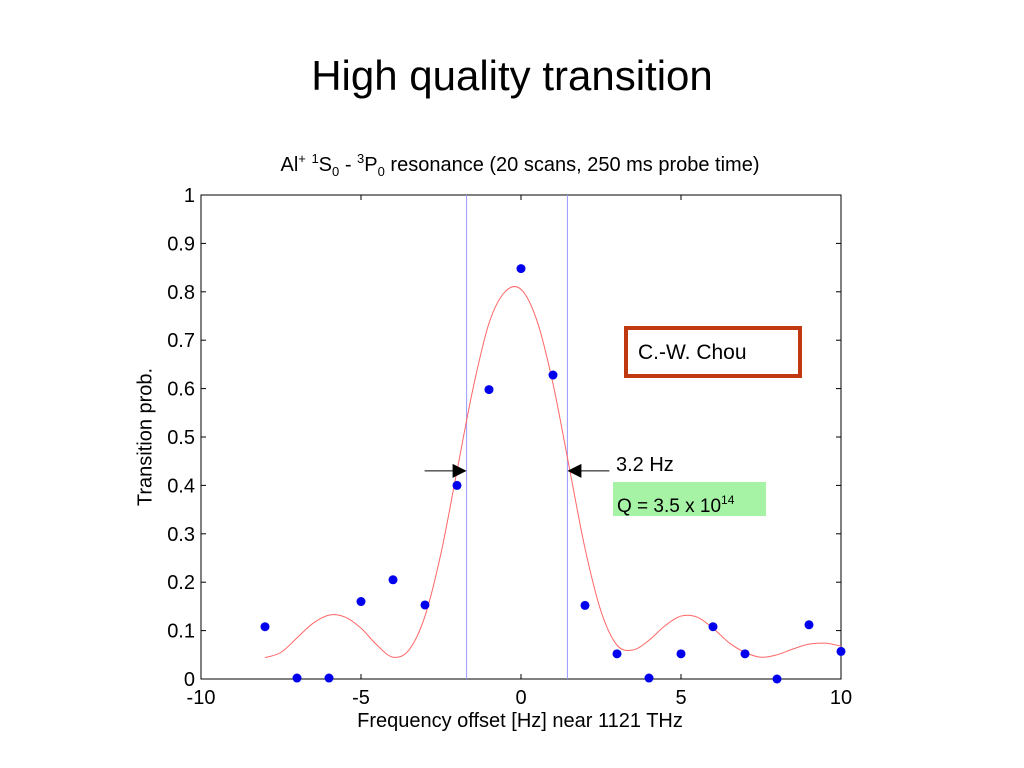 The width and height of the screenshot is (1024, 768). I want to click on chart-title-state2-letter: P, so click(371, 165).